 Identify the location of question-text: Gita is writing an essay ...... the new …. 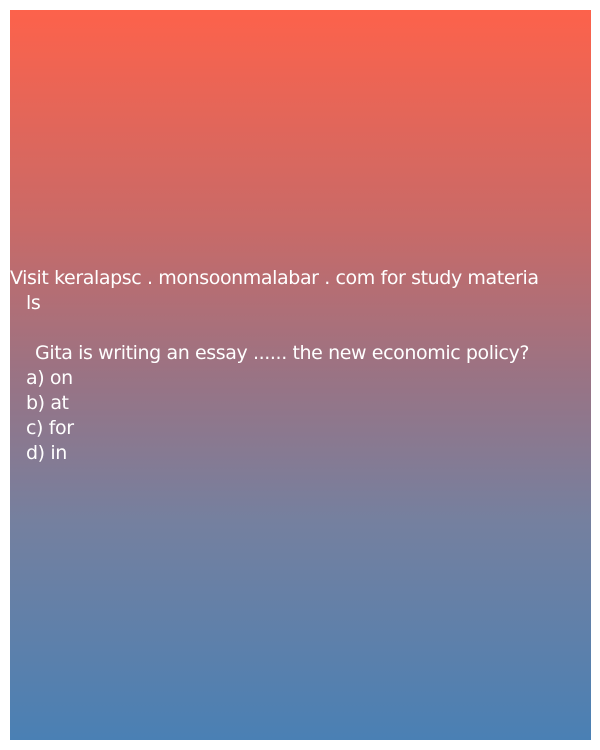
(282, 353).